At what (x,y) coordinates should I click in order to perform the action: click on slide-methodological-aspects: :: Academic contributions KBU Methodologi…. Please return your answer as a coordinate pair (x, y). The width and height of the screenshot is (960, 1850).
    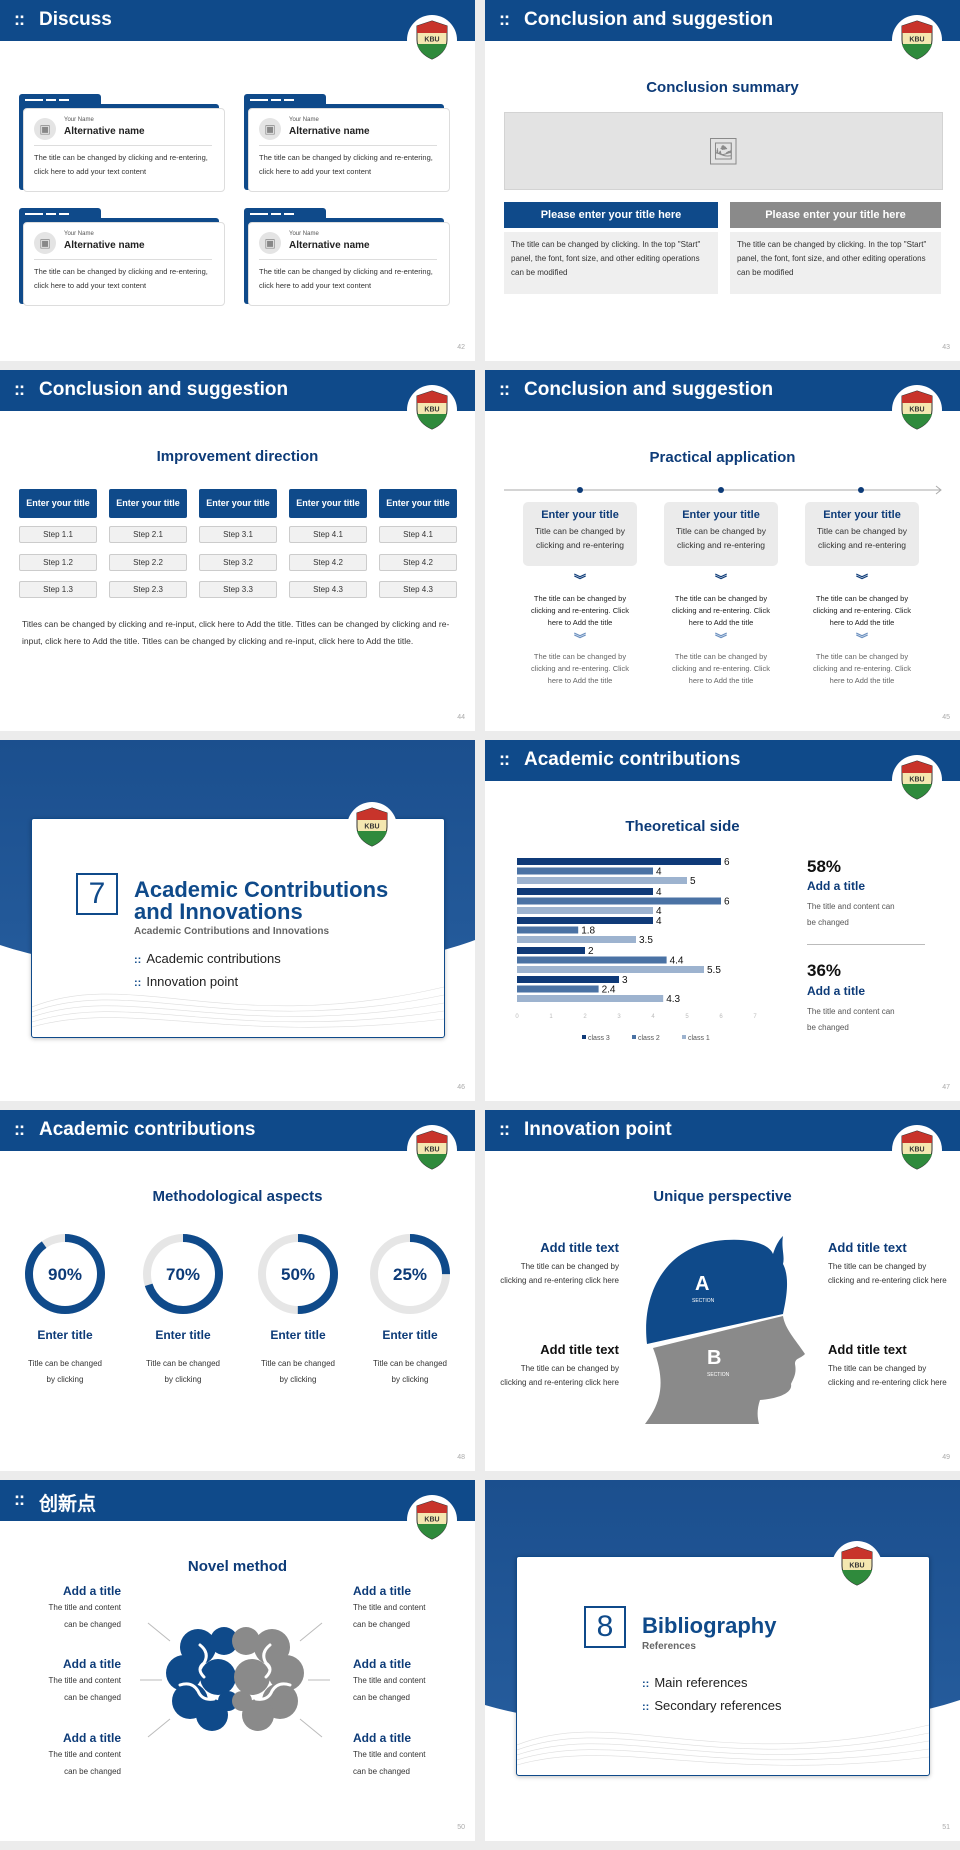
    Looking at the image, I should click on (237, 1290).